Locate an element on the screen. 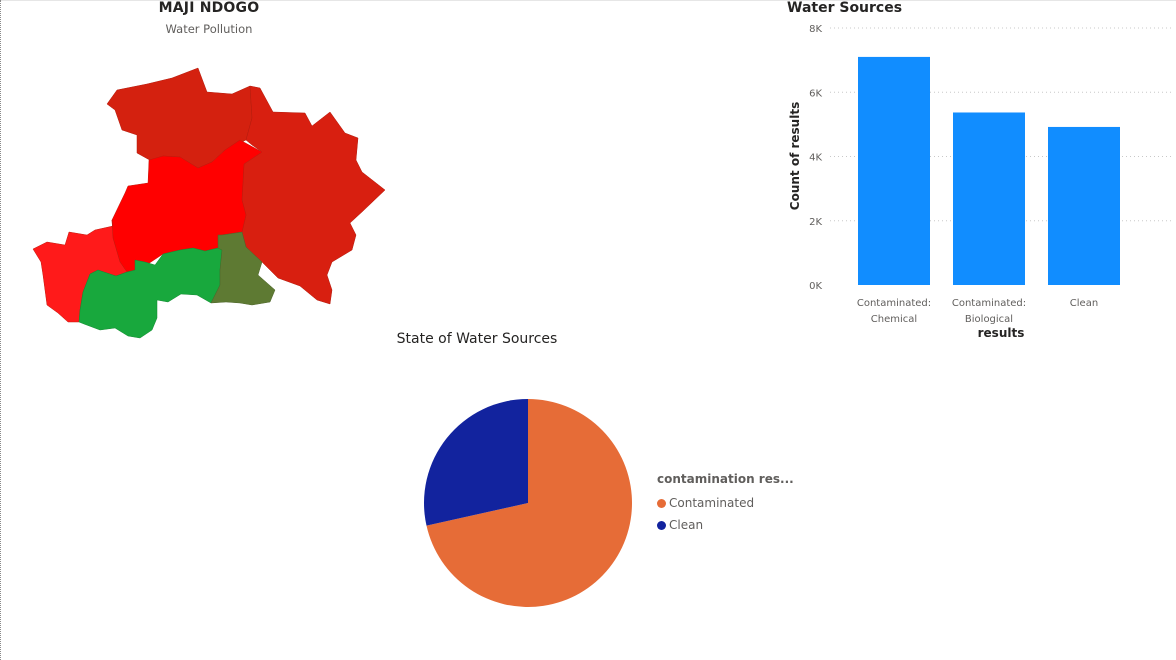 The image size is (1176, 660). bar-y-tick-label: 2K is located at coordinates (815, 222).